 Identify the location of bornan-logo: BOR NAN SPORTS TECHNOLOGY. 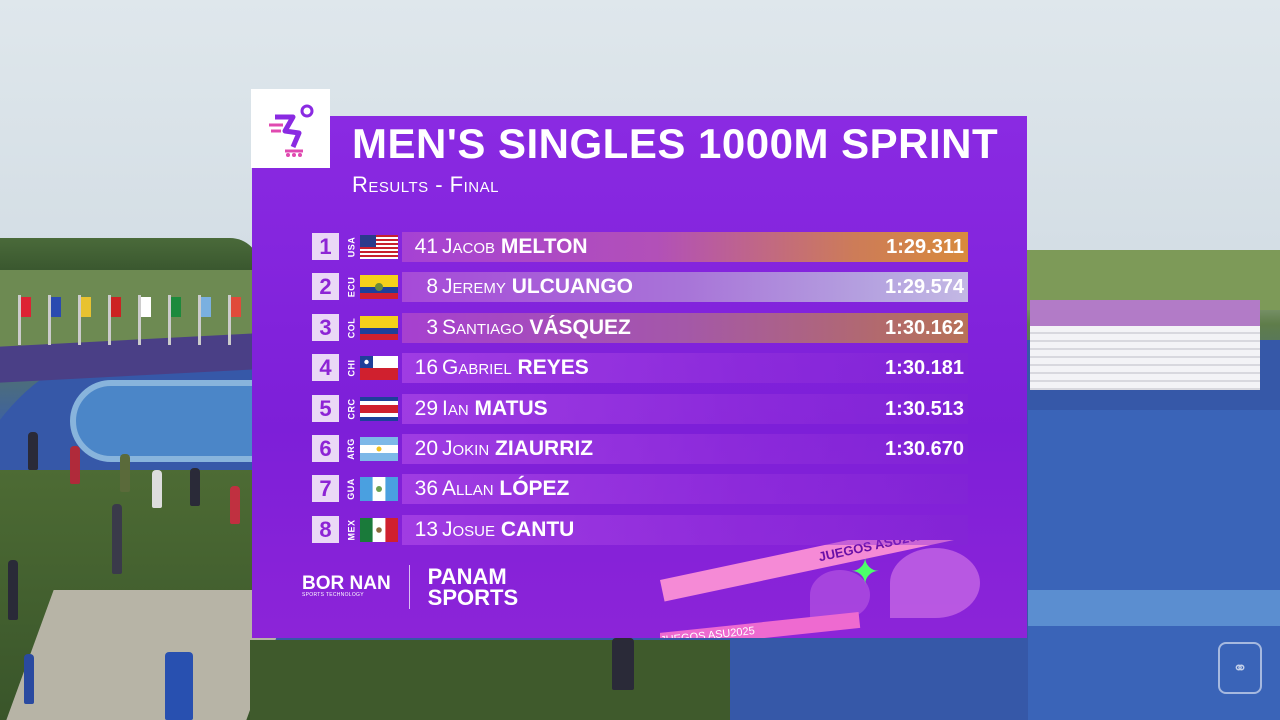
(346, 585).